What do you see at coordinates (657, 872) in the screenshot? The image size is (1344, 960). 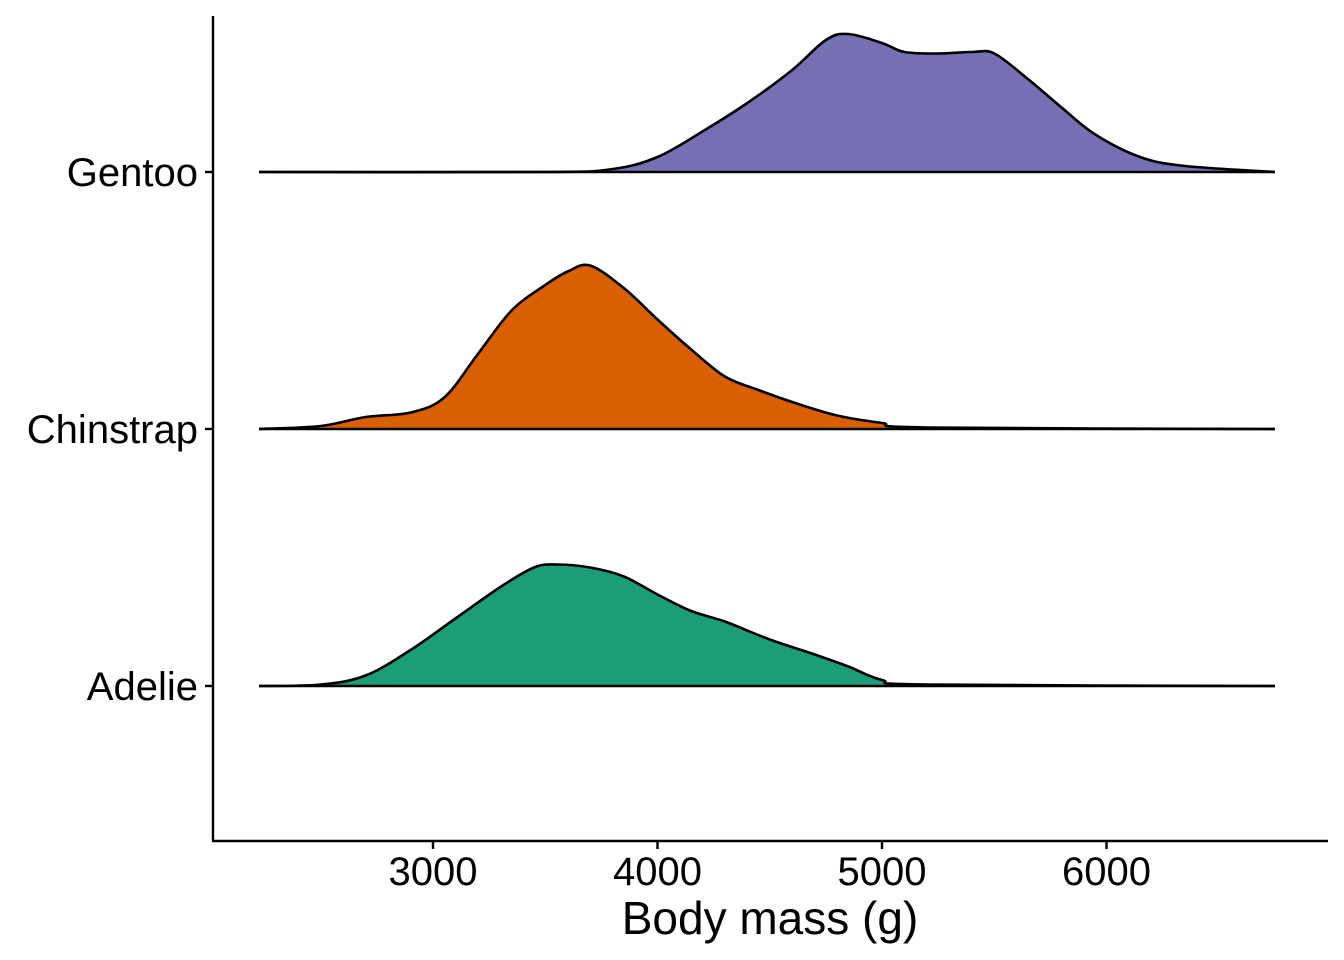 I see `x-tick-label-4000: 4000` at bounding box center [657, 872].